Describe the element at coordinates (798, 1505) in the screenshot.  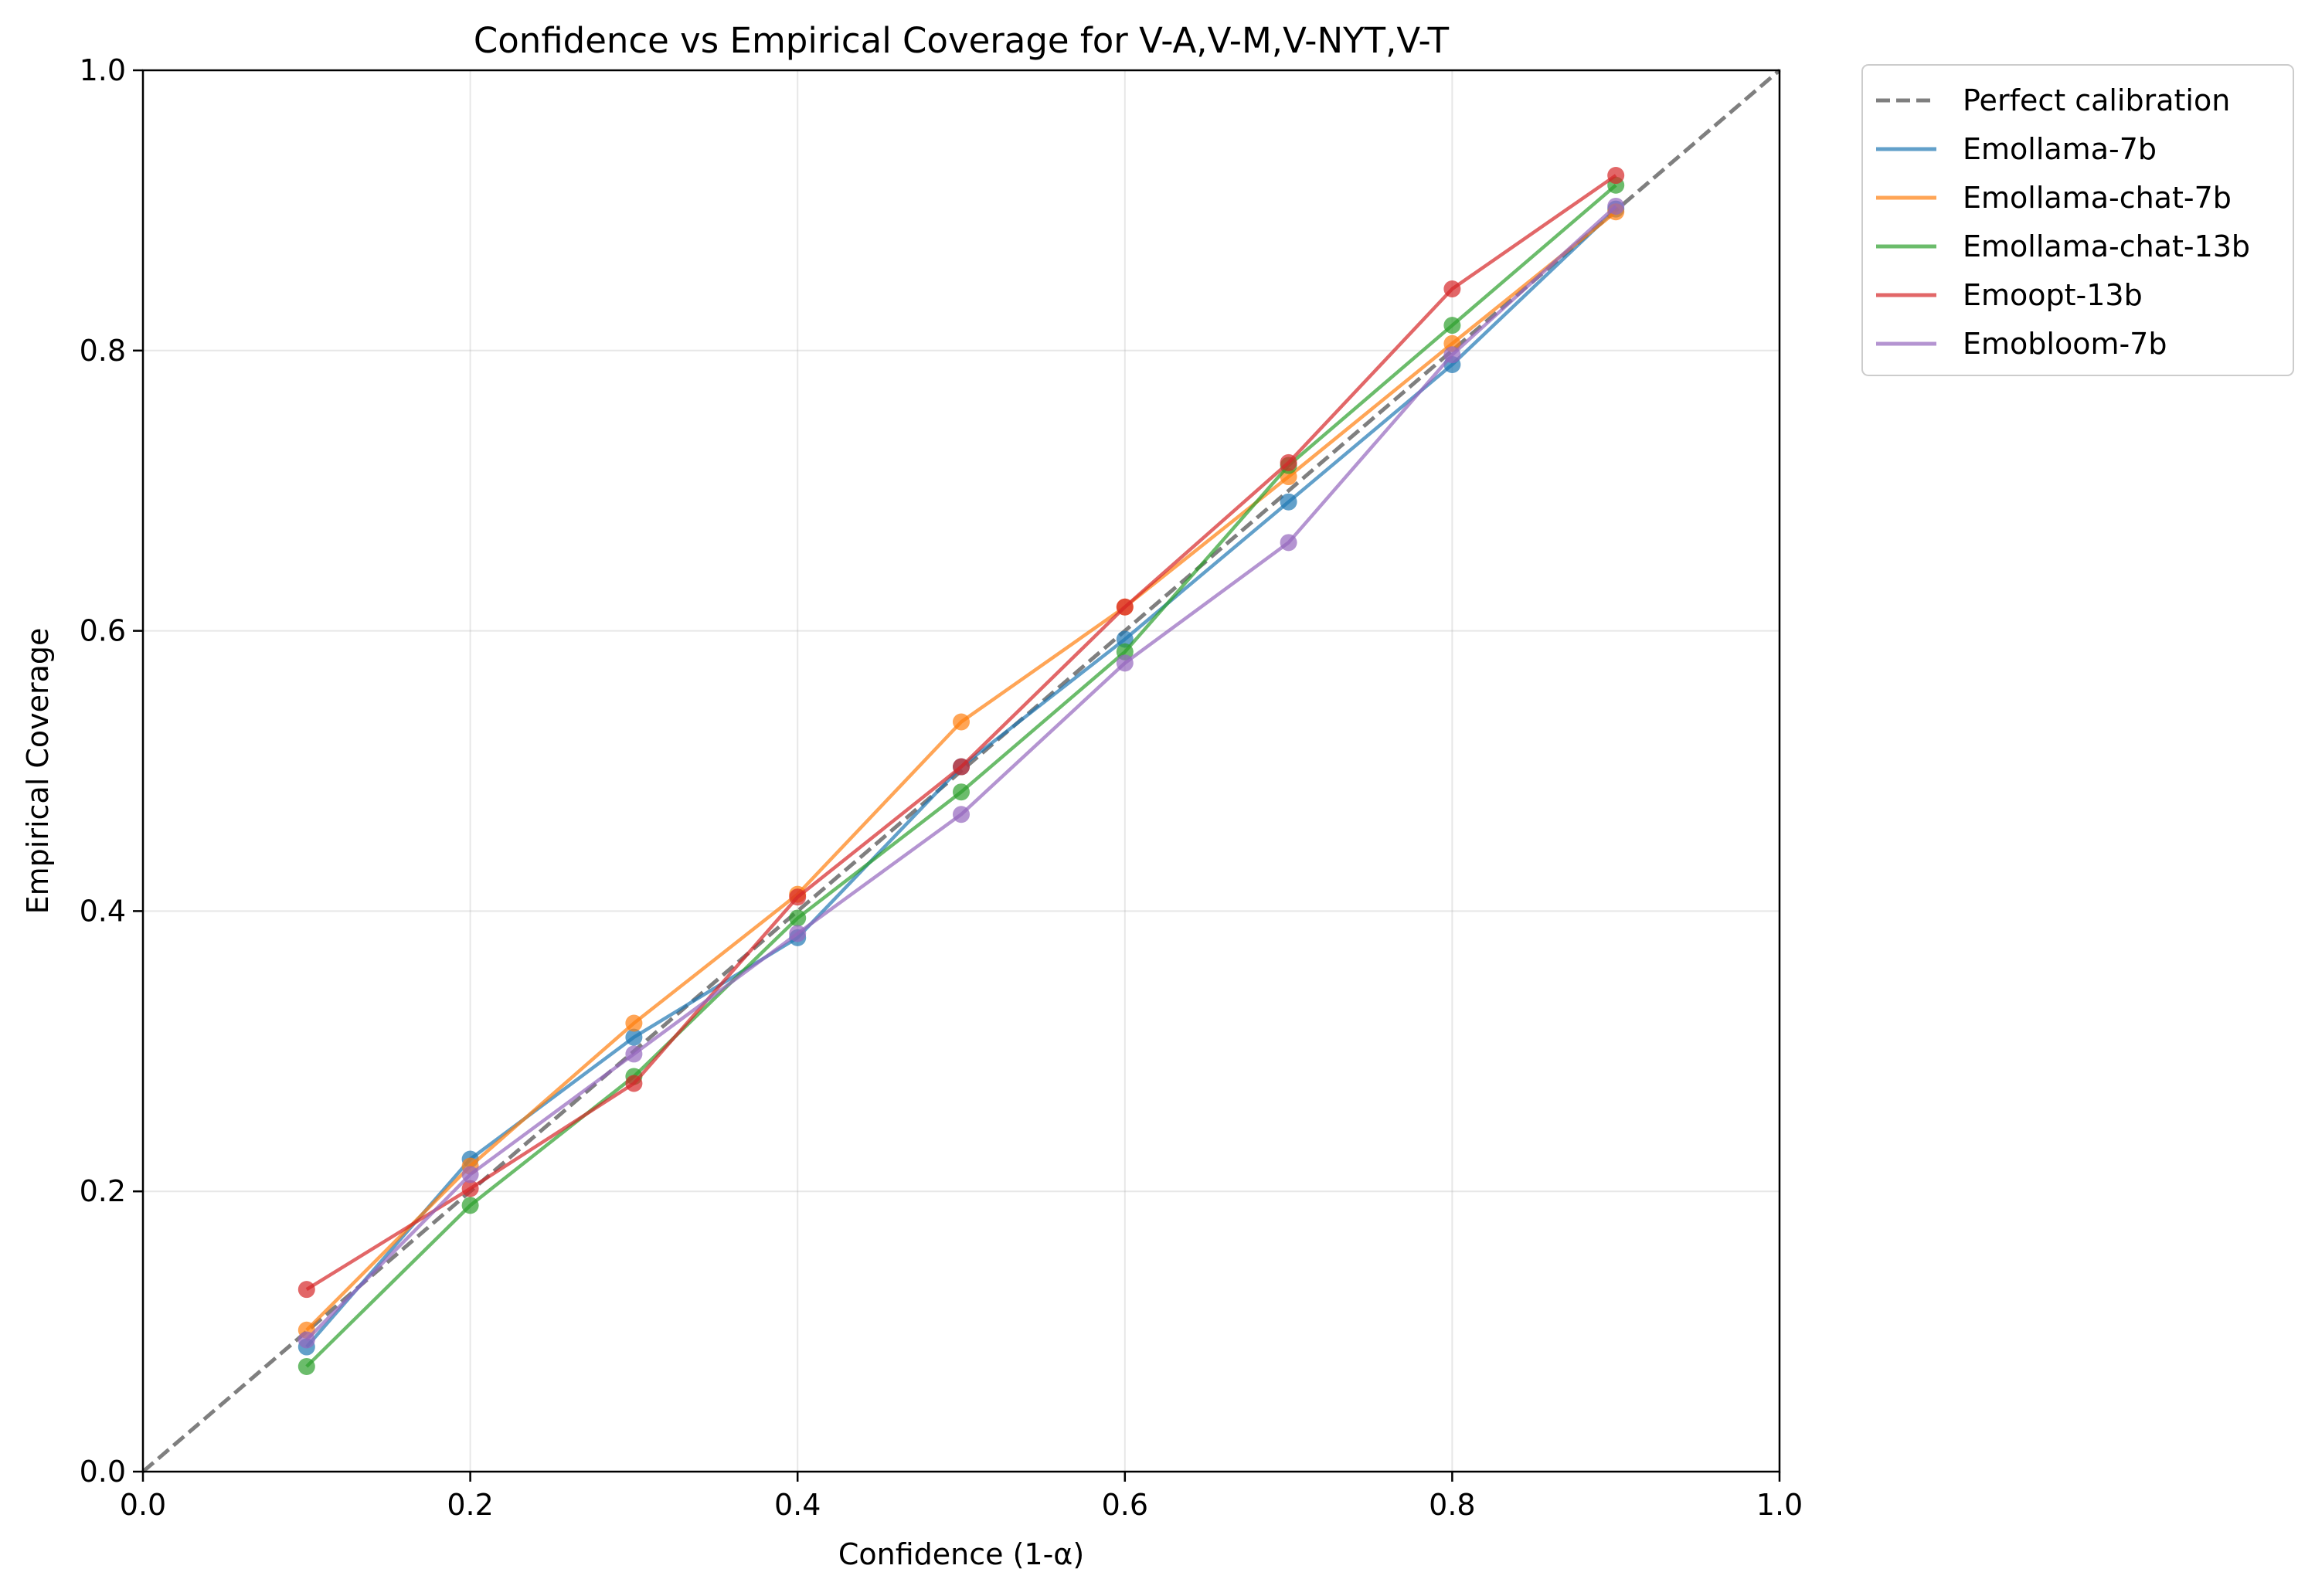
I see `x-tick-label: 0.4` at that location.